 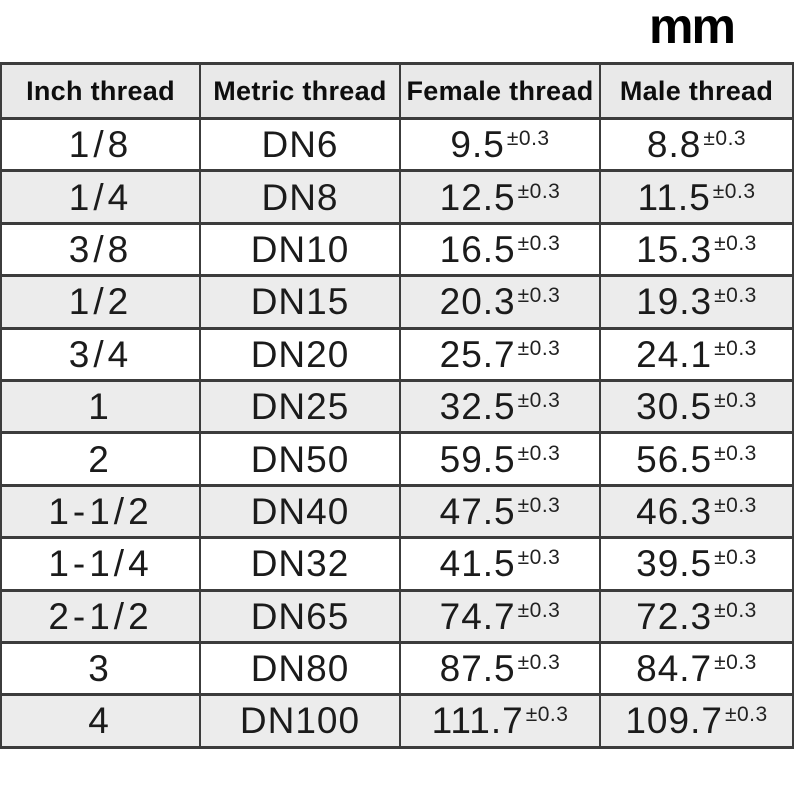 I want to click on male-thread-cell: 72.3±0.3, so click(x=696, y=616).